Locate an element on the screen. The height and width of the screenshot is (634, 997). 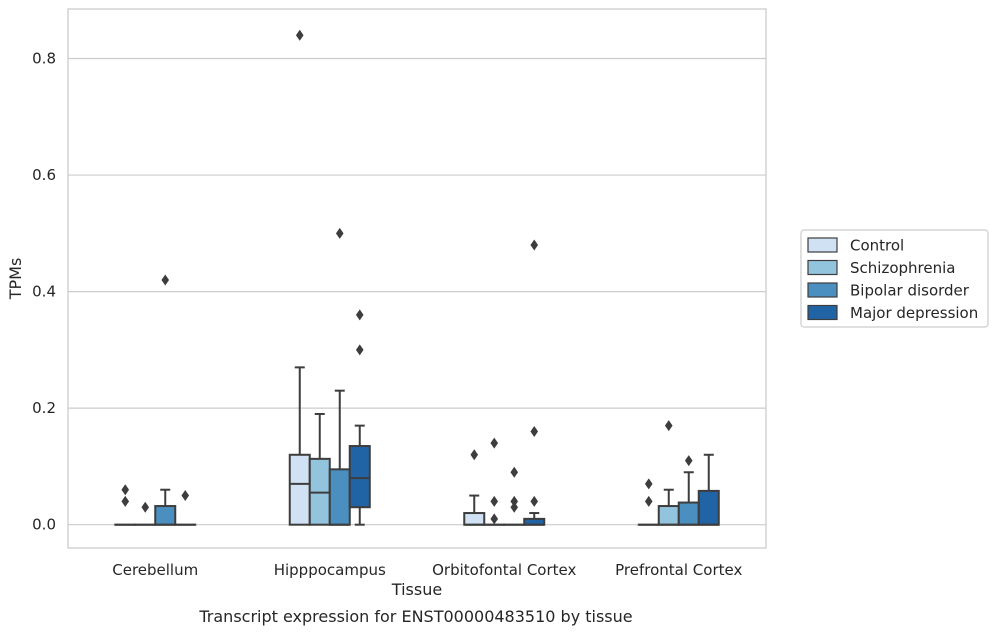
legend-label: Bipolar disorder is located at coordinates (910, 291).